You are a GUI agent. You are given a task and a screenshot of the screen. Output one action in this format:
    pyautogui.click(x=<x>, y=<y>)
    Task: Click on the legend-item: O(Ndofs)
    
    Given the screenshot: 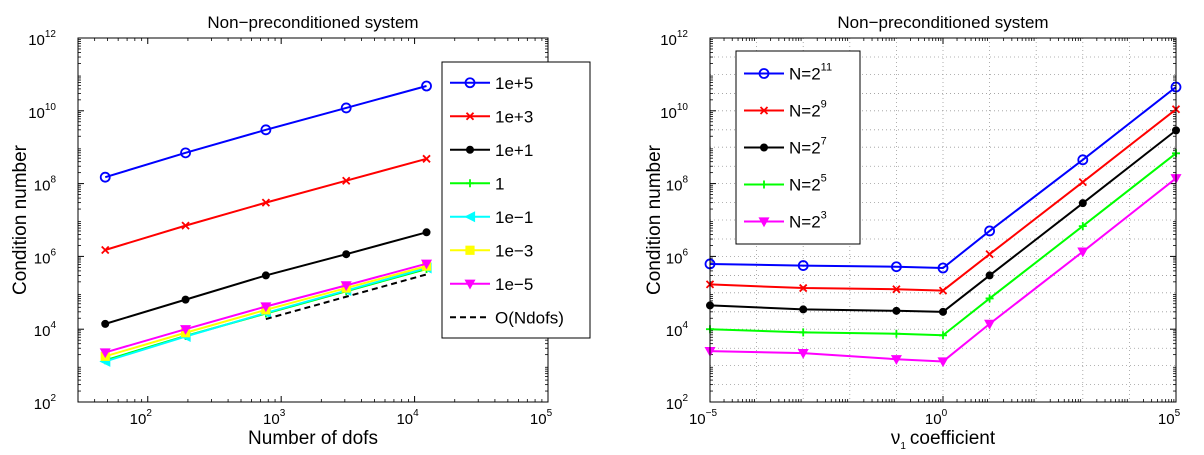 What is the action you would take?
    pyautogui.click(x=507, y=317)
    